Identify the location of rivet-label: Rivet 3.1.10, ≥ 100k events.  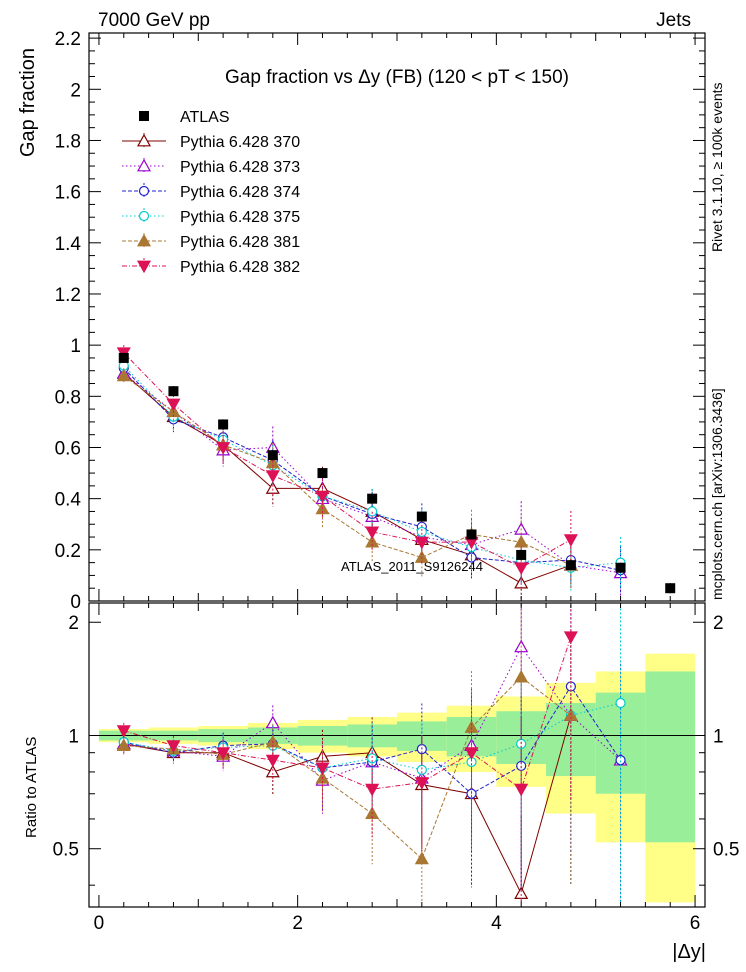
(717, 167).